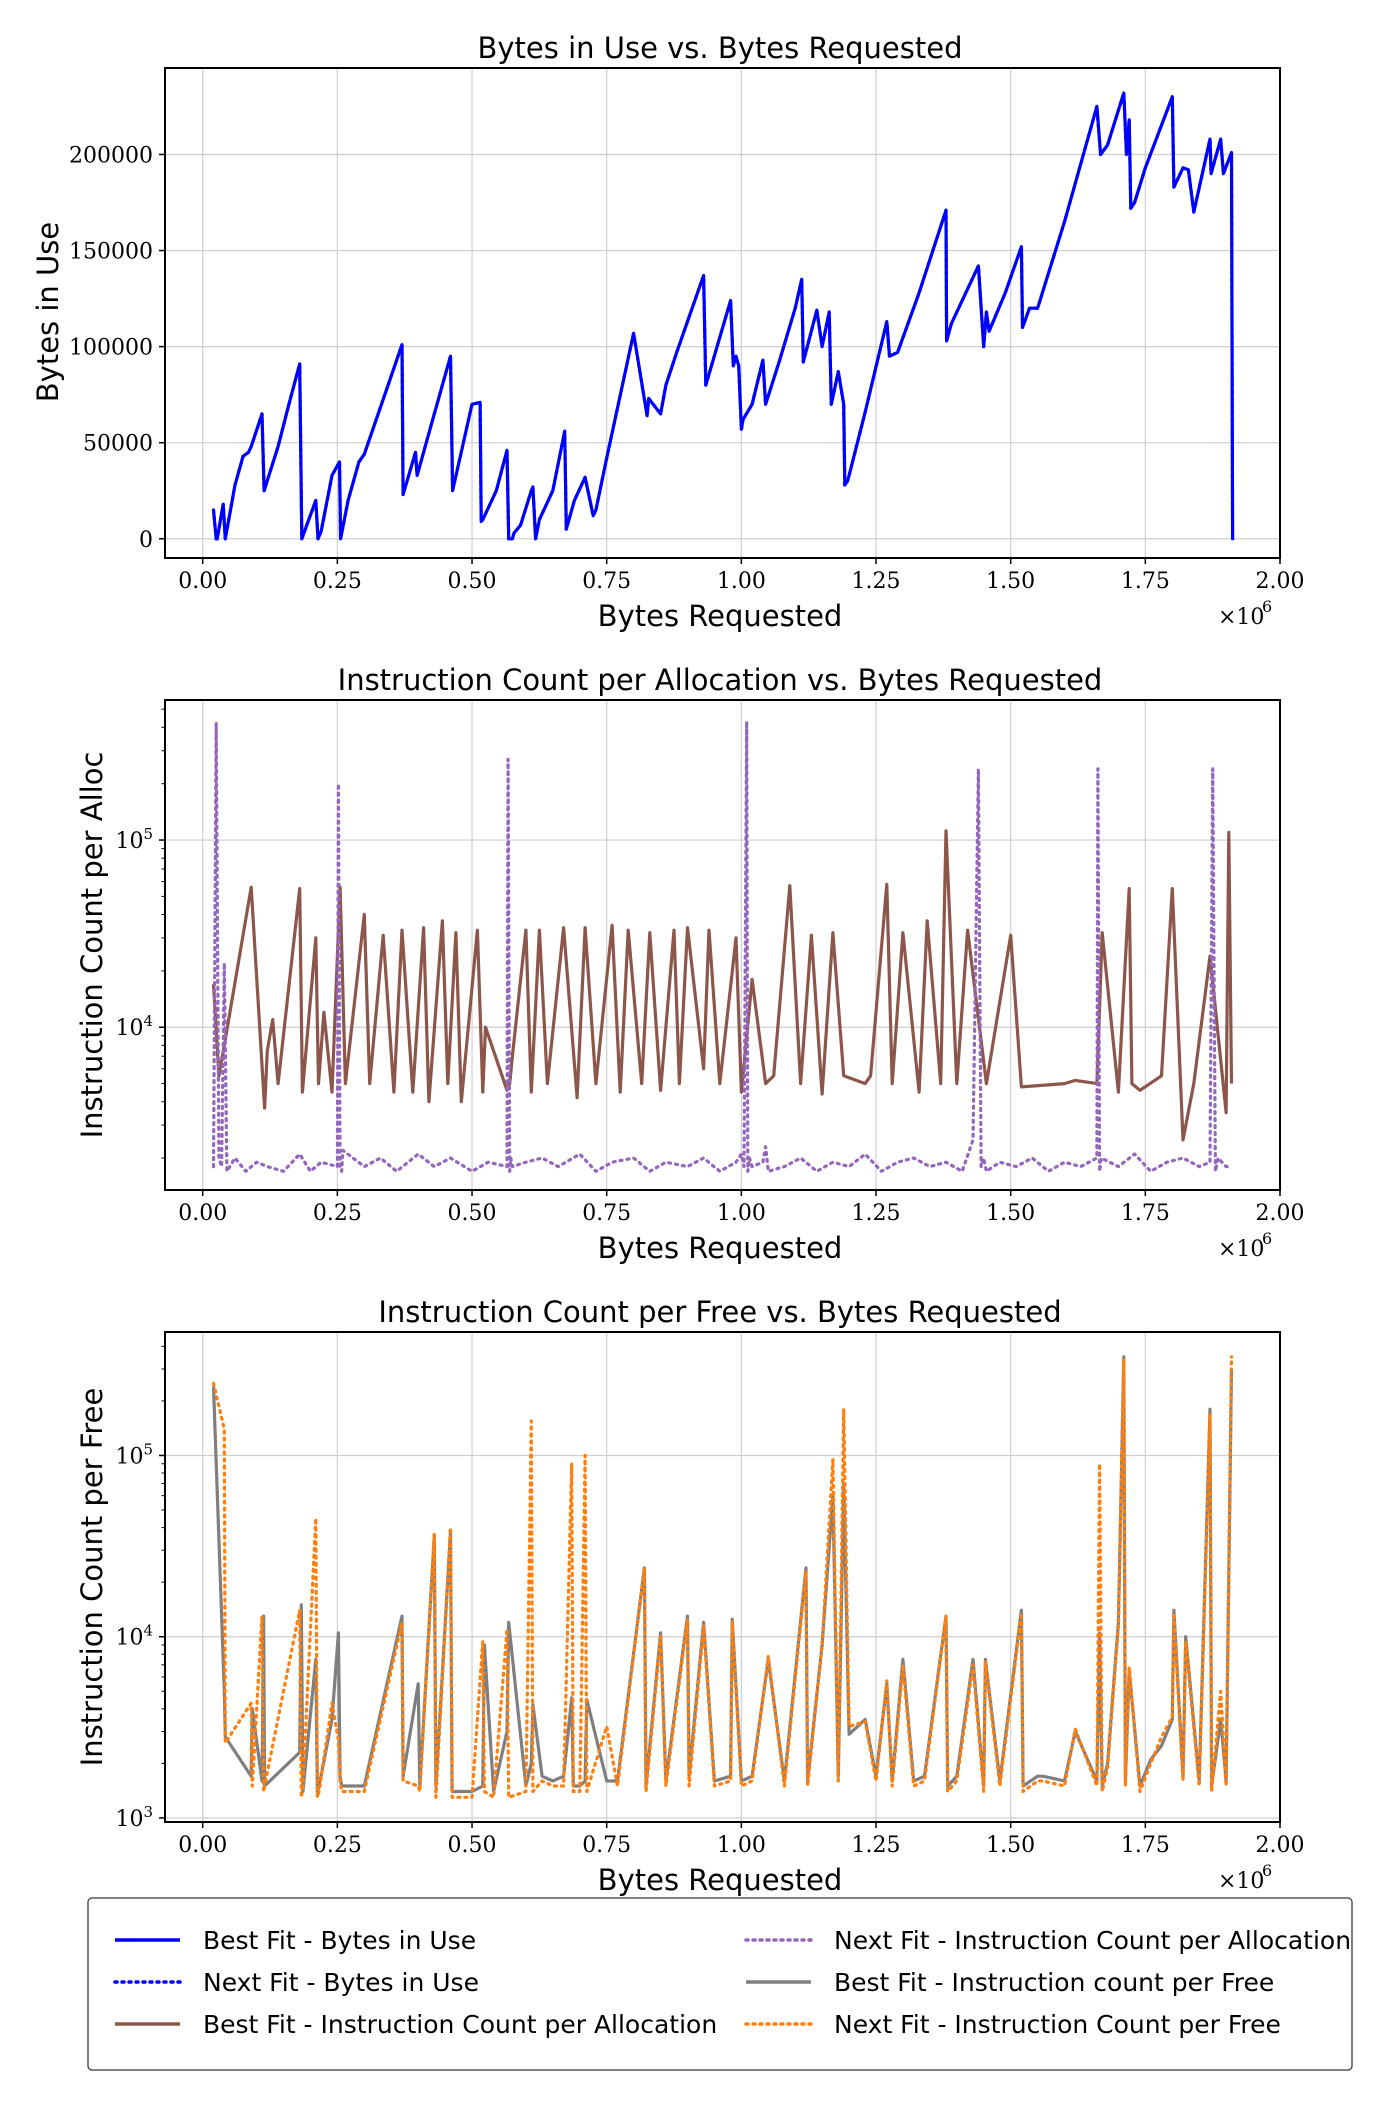 The image size is (1400, 2104). I want to click on legend-label: Next Fit - Bytes in Use, so click(341, 1982).